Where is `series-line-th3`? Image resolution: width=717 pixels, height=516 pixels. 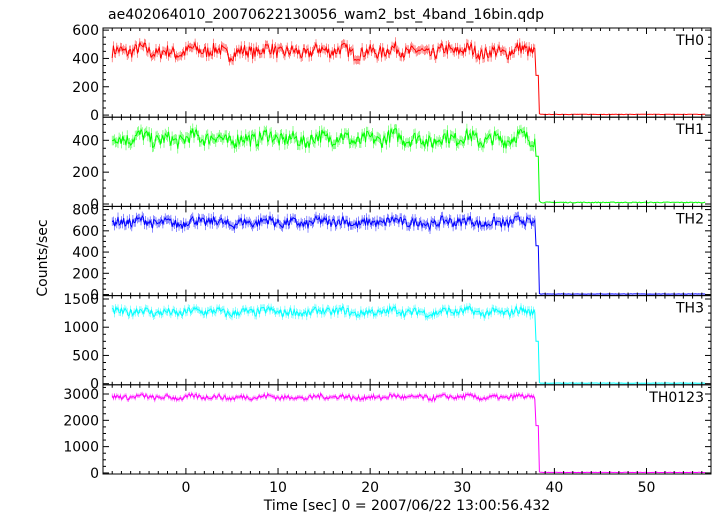 series-line-th3 is located at coordinates (408, 344).